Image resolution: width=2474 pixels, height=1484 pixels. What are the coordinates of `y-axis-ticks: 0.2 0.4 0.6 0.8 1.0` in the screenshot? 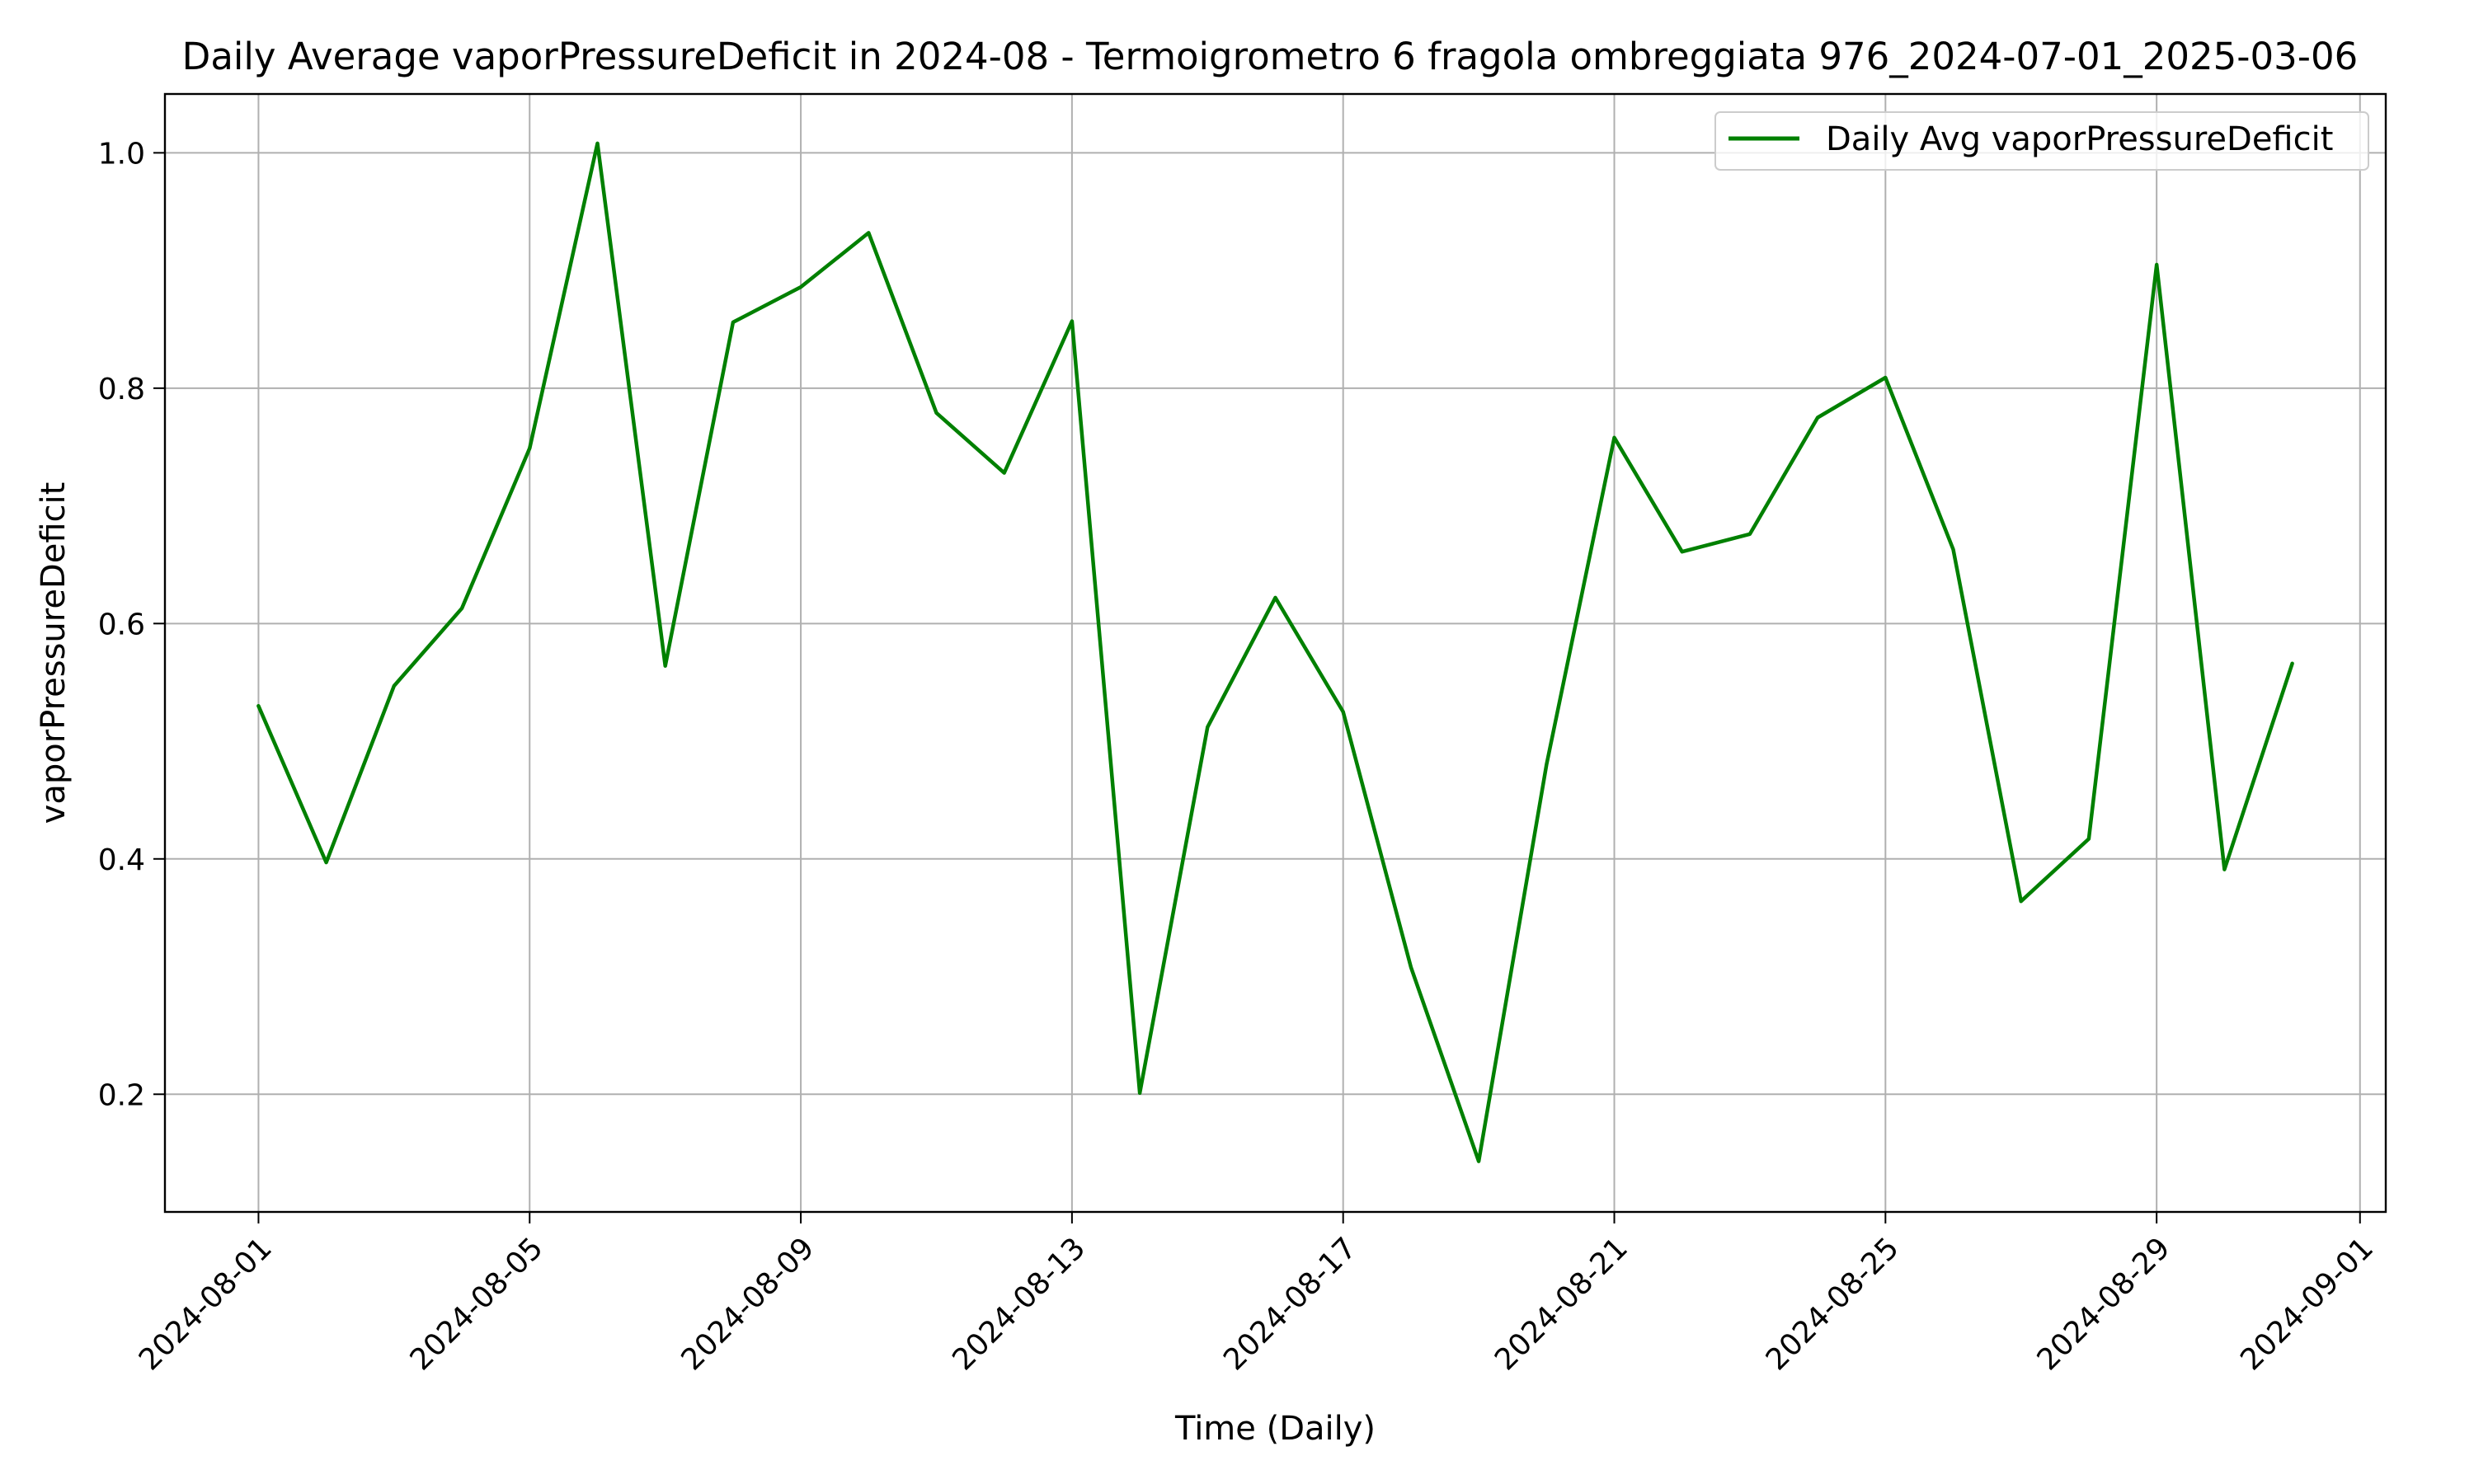 It's located at (131, 624).